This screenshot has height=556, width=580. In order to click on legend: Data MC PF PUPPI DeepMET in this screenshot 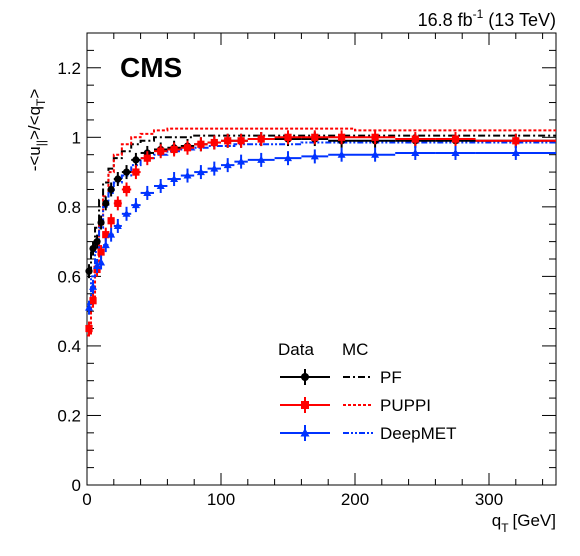, I will do `click(367, 391)`.